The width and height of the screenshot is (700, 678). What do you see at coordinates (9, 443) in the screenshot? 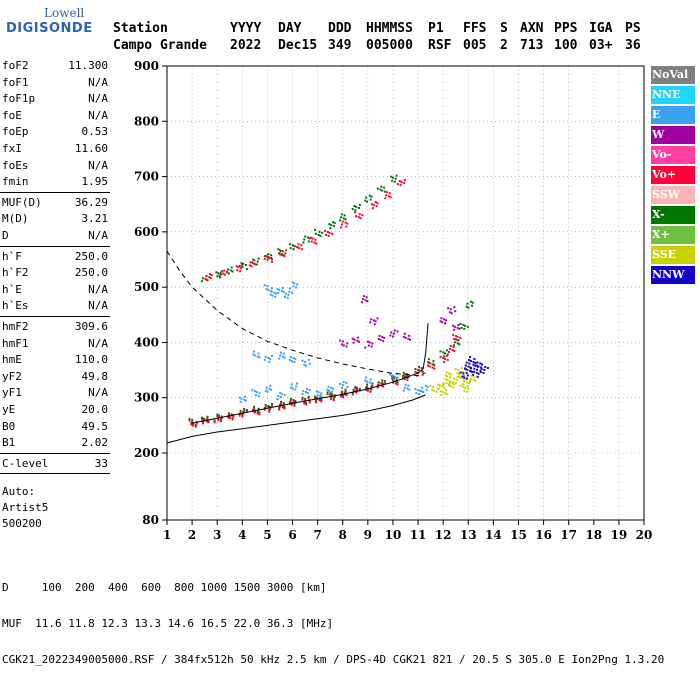
I see `param-name: B1` at bounding box center [9, 443].